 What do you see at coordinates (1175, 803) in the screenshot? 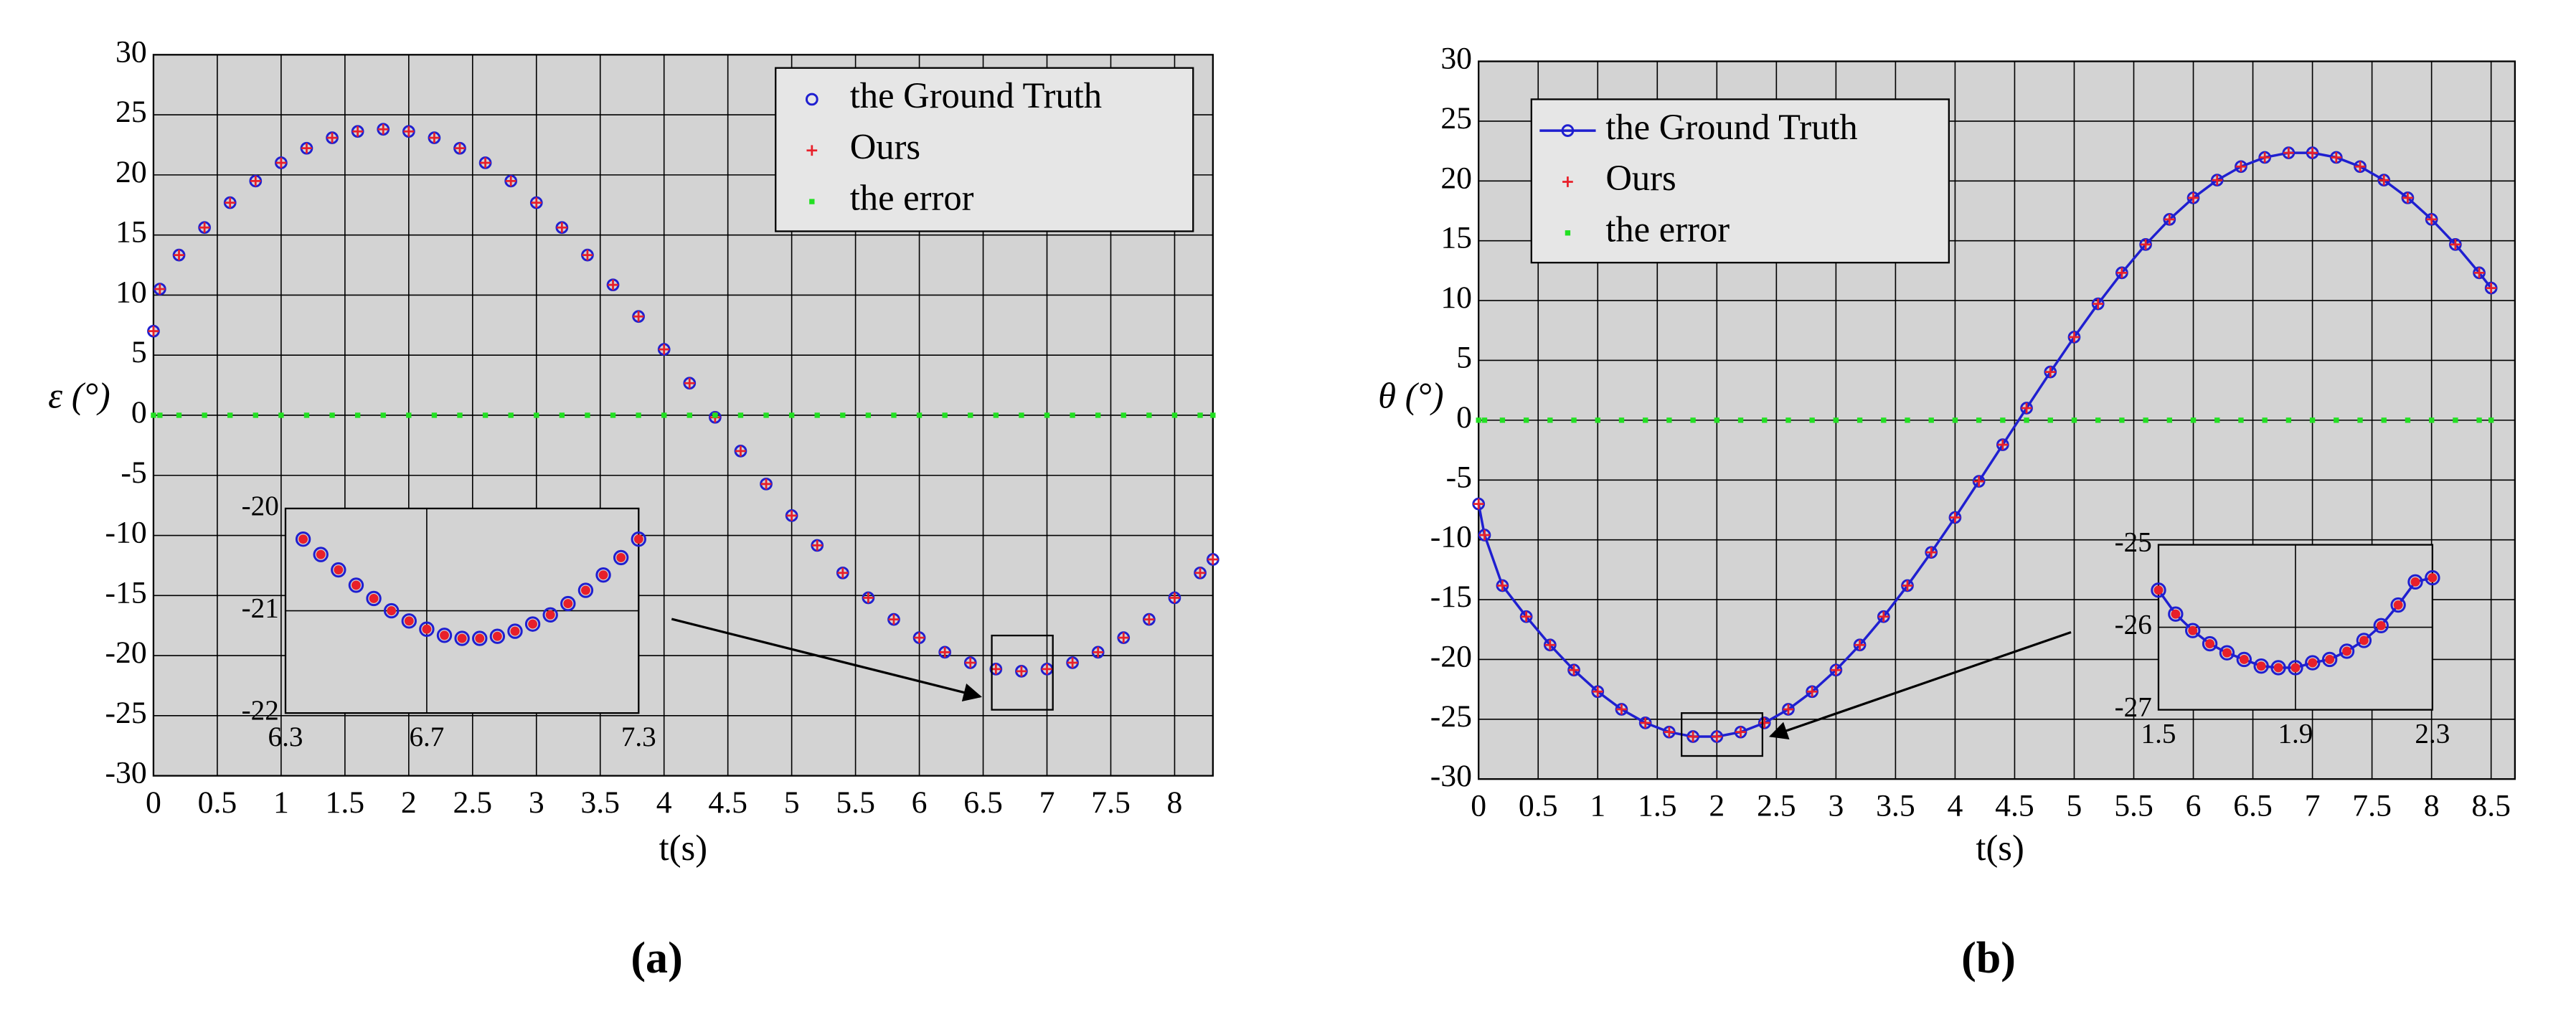
I see `x-tick-label: 8` at bounding box center [1175, 803].